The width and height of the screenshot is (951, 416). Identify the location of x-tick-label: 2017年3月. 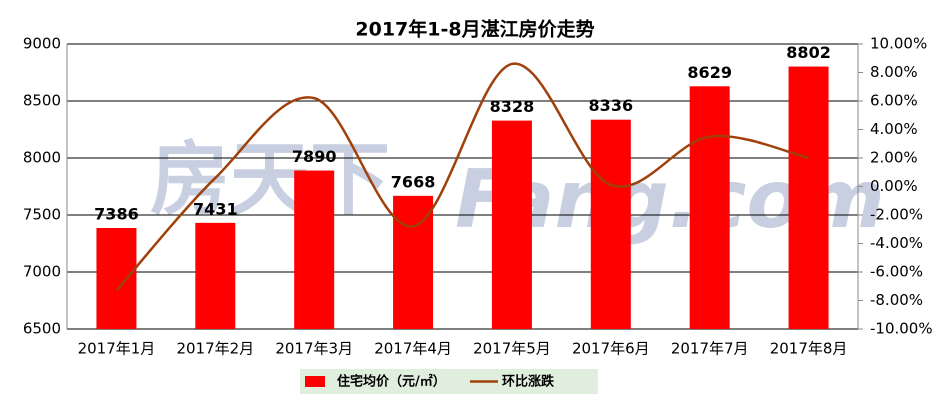
(314, 349).